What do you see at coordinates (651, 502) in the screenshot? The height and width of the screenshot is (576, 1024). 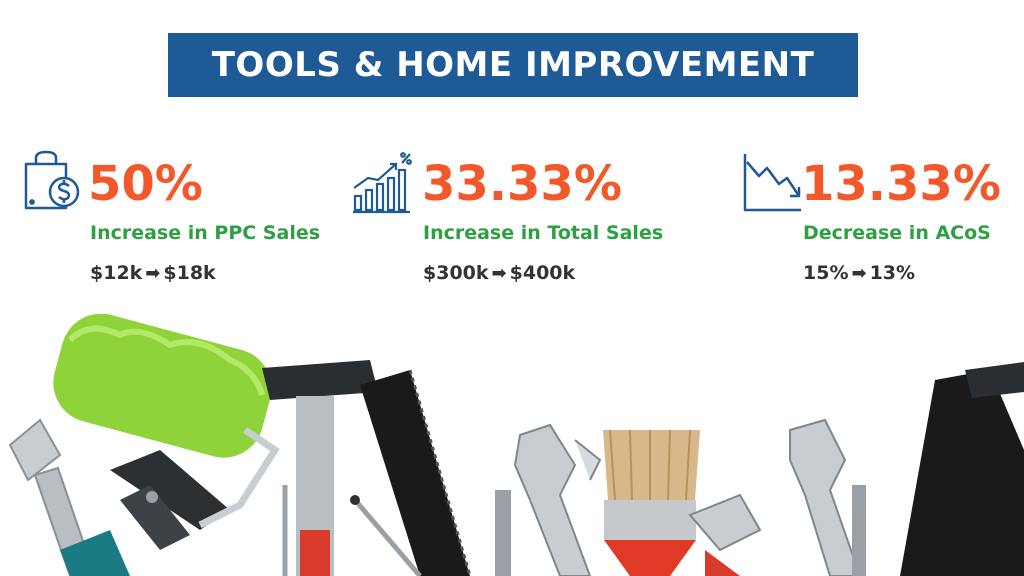 I see `paint-brush-icon` at bounding box center [651, 502].